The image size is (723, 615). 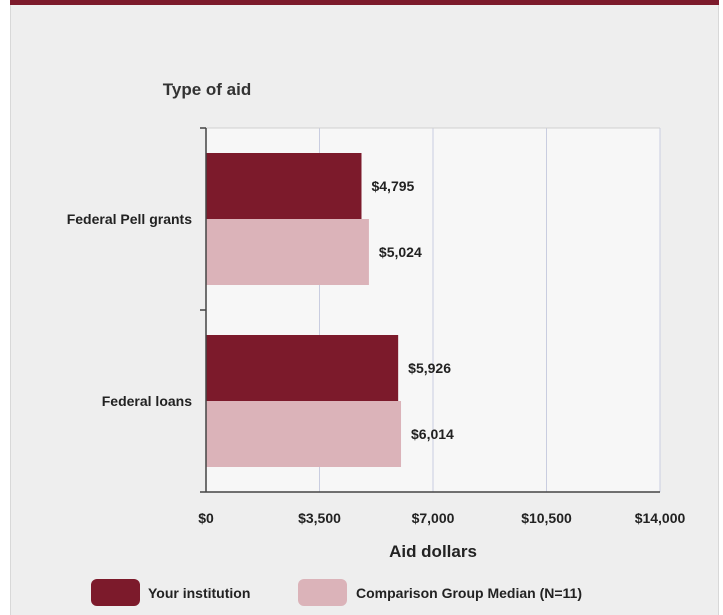 What do you see at coordinates (147, 401) in the screenshot?
I see `category-label: Federal loans` at bounding box center [147, 401].